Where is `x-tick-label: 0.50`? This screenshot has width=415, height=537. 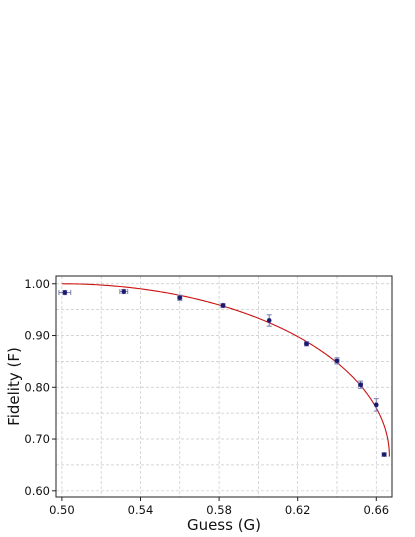 x-tick-label: 0.50 is located at coordinates (62, 510).